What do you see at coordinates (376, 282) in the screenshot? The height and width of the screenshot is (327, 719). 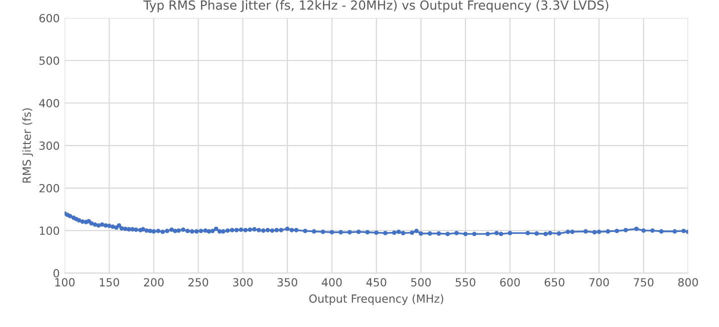 I see `x-tick-label: 450` at bounding box center [376, 282].